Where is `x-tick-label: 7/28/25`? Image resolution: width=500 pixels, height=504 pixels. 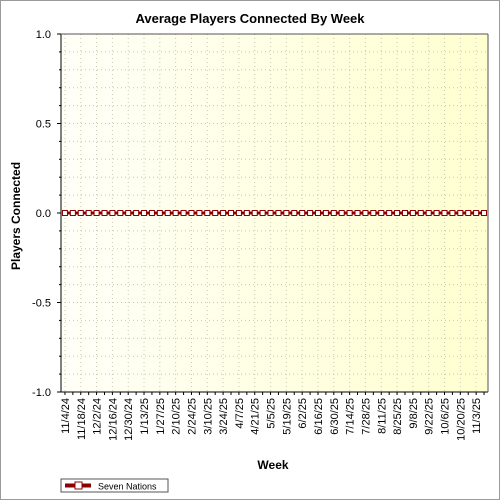
x-tick-label: 7/28/25 is located at coordinates (366, 416).